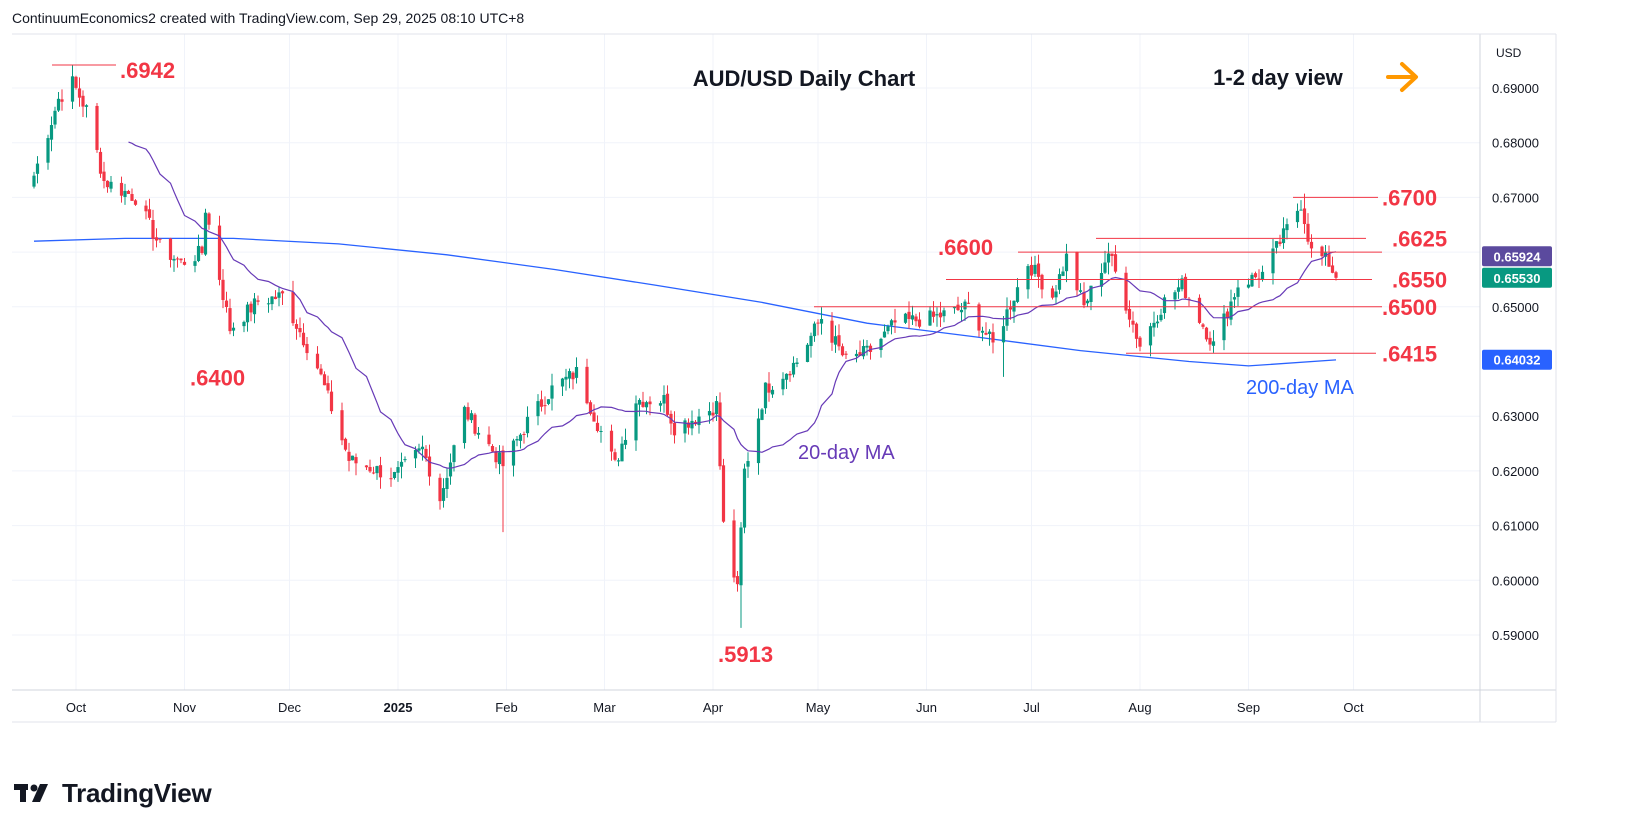 Image resolution: width=1632 pixels, height=828 pixels. Describe the element at coordinates (76, 707) in the screenshot. I see `x-tick-label: Oct` at that location.